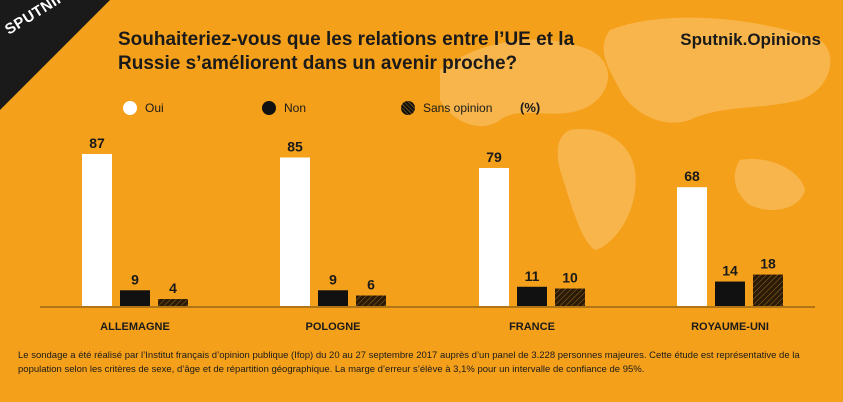 The width and height of the screenshot is (843, 402). What do you see at coordinates (55, 55) in the screenshot?
I see `logo-corner-band` at bounding box center [55, 55].